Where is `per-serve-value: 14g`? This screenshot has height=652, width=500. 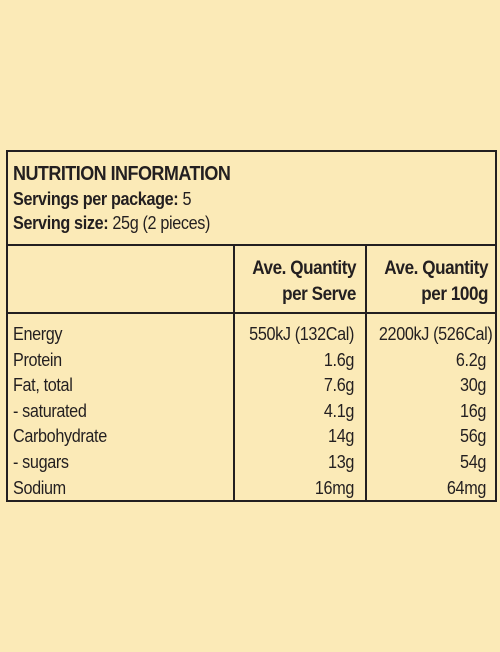 per-serve-value: 14g is located at coordinates (341, 436).